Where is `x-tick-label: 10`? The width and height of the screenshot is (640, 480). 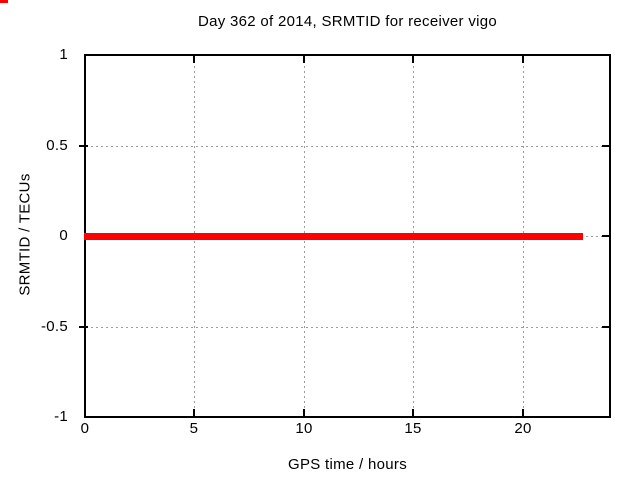 x-tick-label: 10 is located at coordinates (304, 428).